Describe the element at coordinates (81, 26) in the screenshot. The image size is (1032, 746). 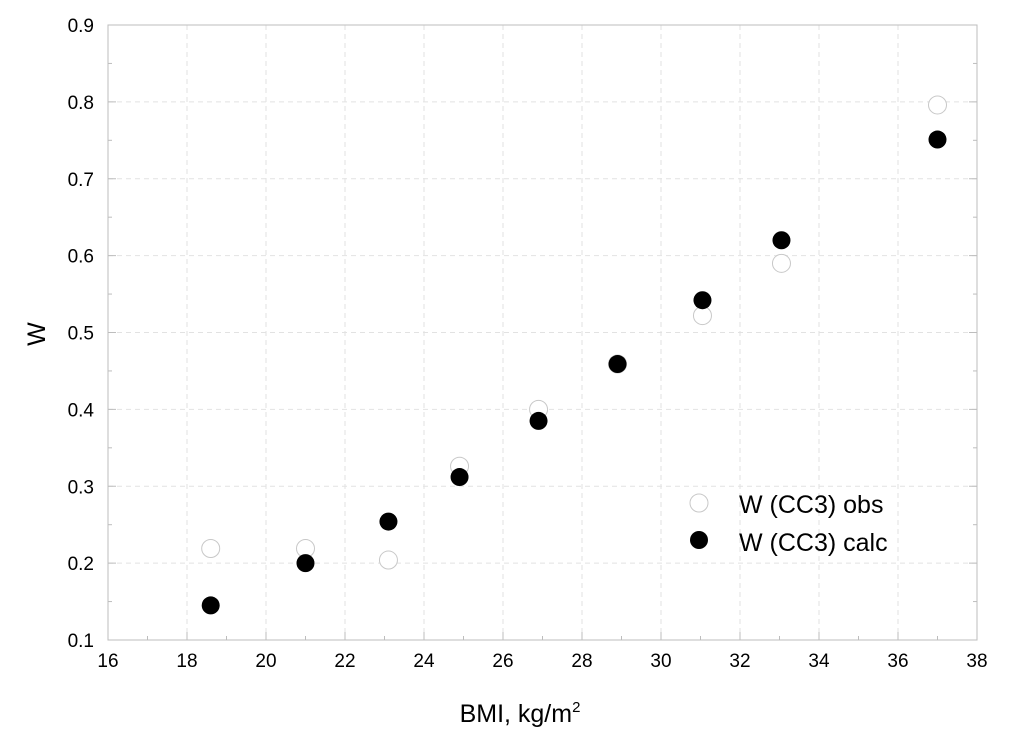
I see `y-tick-label: 0.9` at that location.